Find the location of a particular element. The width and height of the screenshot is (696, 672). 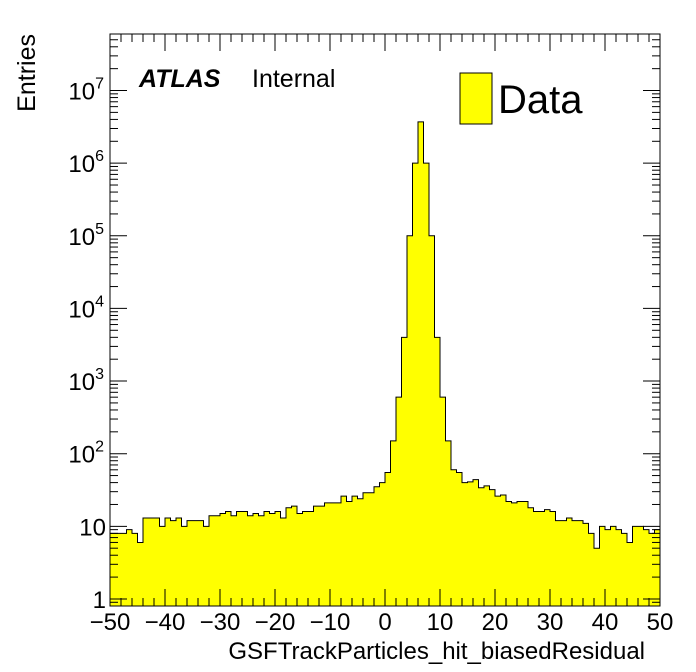

x-tick-labels: −50 −40 −30 −20 −10 0 10 20 30 40 50 is located at coordinates (382, 622).